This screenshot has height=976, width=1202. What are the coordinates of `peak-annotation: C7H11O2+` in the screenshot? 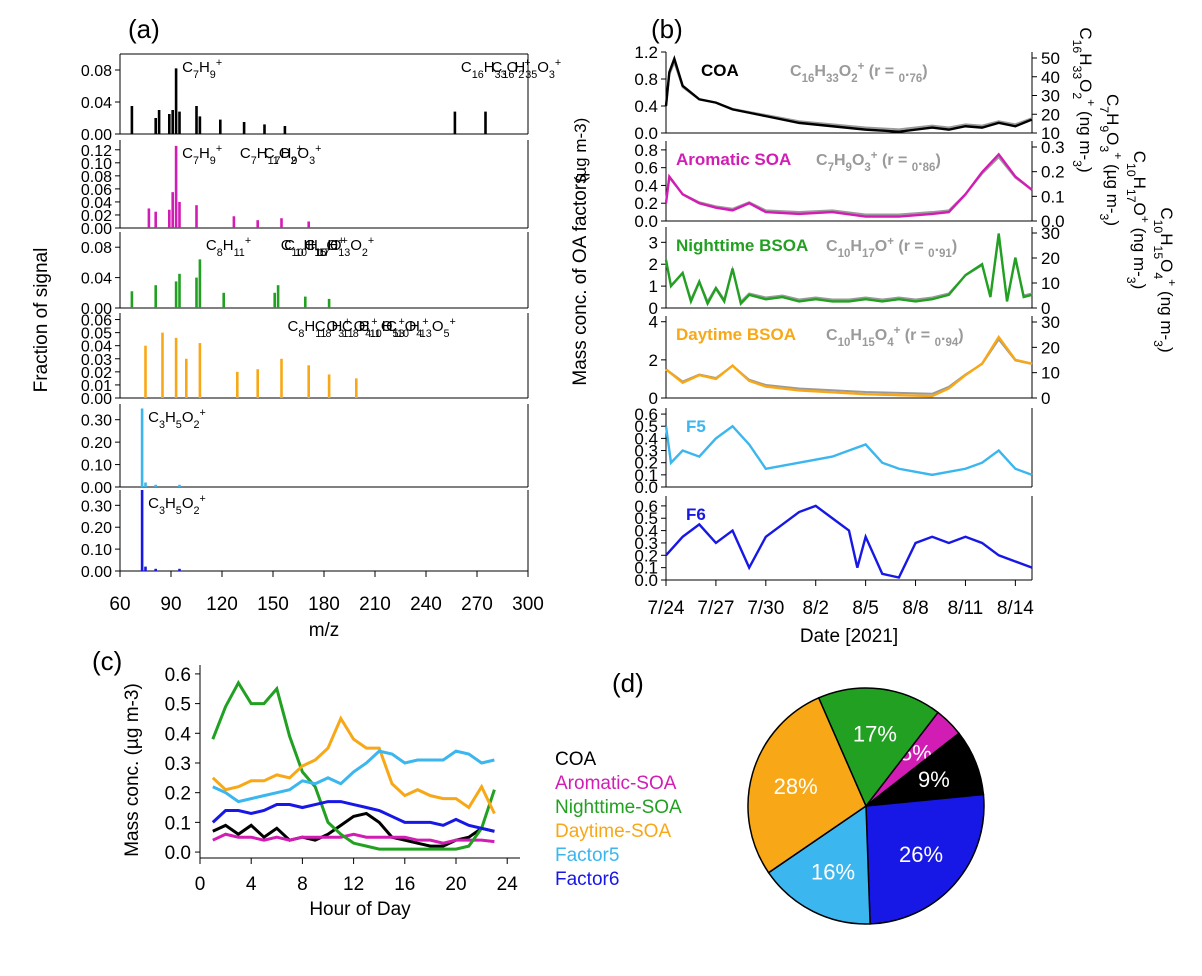 It's located at (271, 155).